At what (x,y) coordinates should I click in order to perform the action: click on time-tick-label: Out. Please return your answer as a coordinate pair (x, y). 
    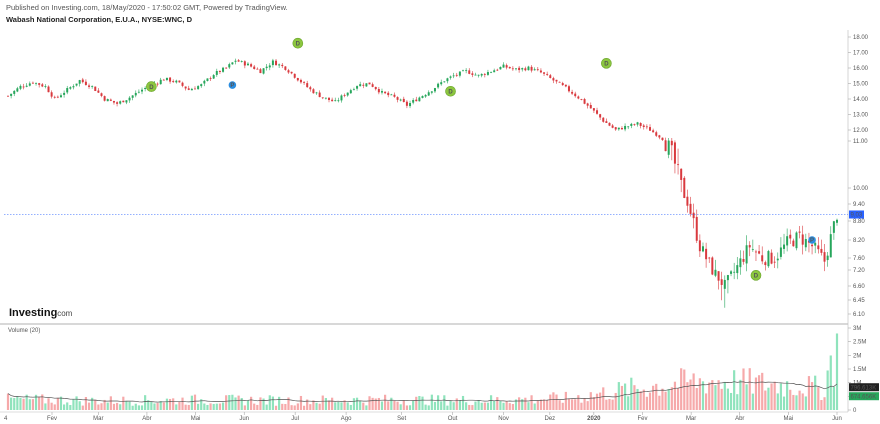
    Looking at the image, I should click on (453, 419).